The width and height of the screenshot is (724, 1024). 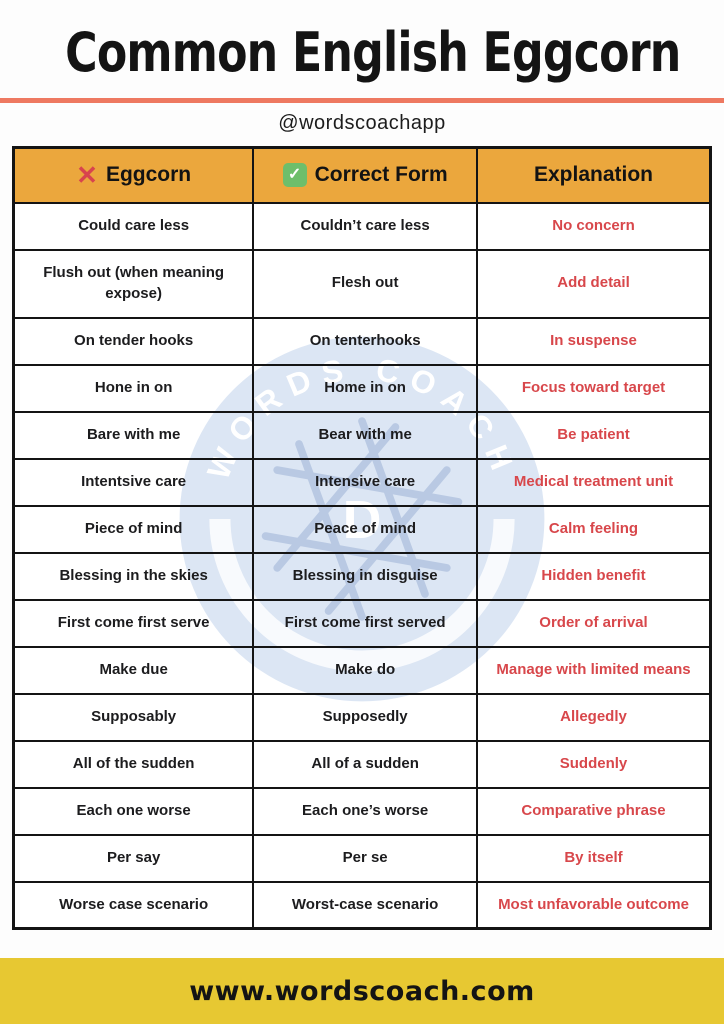 I want to click on cell-text: Hone in on, so click(x=133, y=387).